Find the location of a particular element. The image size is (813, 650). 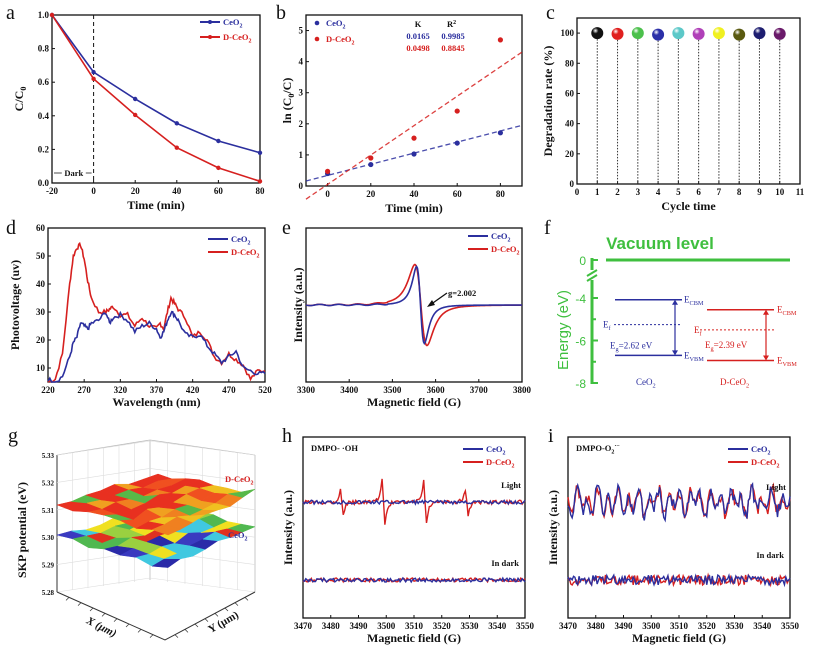

x-tick-label: 6 is located at coordinates (698, 192).